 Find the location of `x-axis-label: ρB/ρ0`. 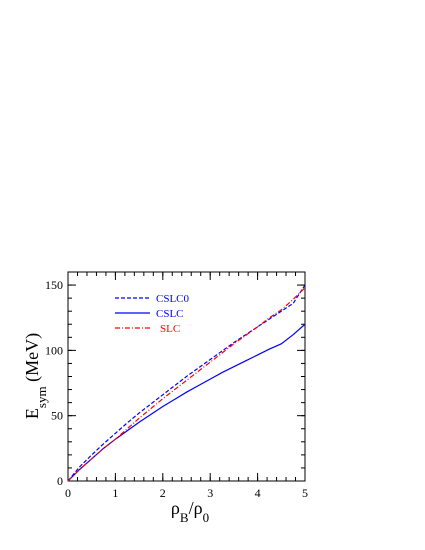

x-axis-label: ρB/ρ0 is located at coordinates (190, 511).